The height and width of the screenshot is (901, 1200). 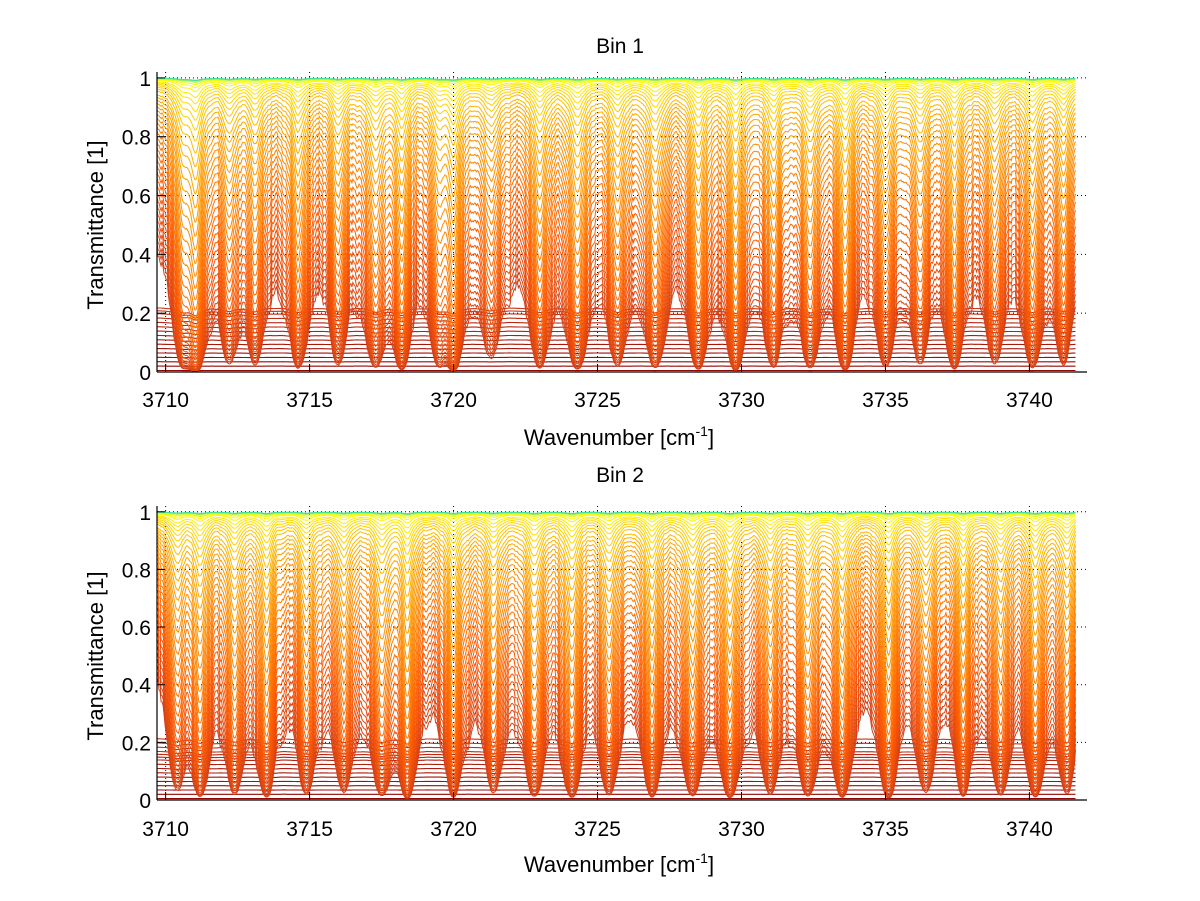 I want to click on x-axis-title-superscript: -1, so click(x=702, y=858).